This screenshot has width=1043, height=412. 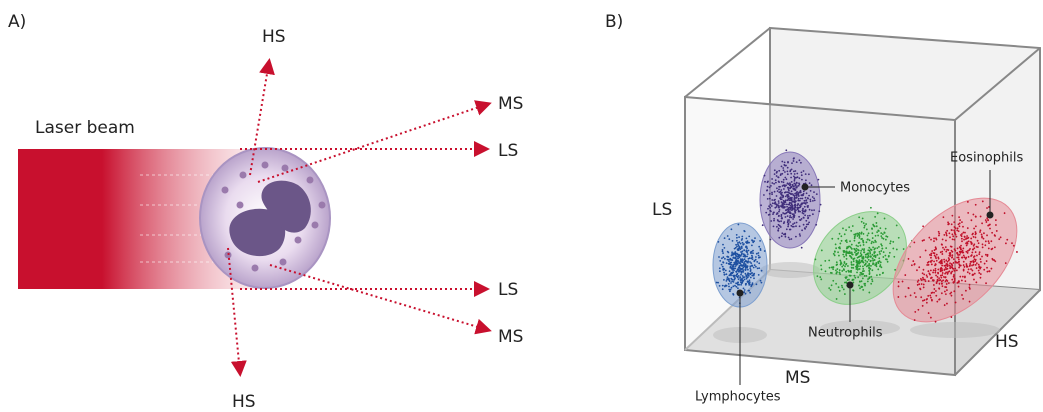 What do you see at coordinates (17, 22) in the screenshot?
I see `panel-label: A)` at bounding box center [17, 22].